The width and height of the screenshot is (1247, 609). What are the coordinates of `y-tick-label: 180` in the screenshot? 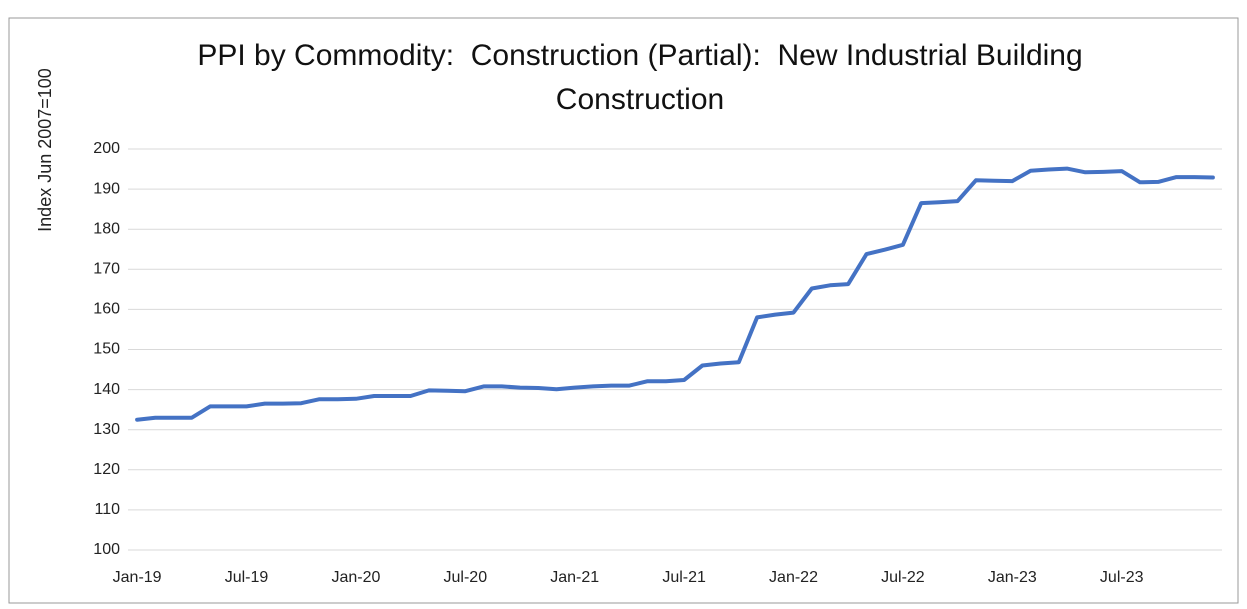 It's located at (106, 228).